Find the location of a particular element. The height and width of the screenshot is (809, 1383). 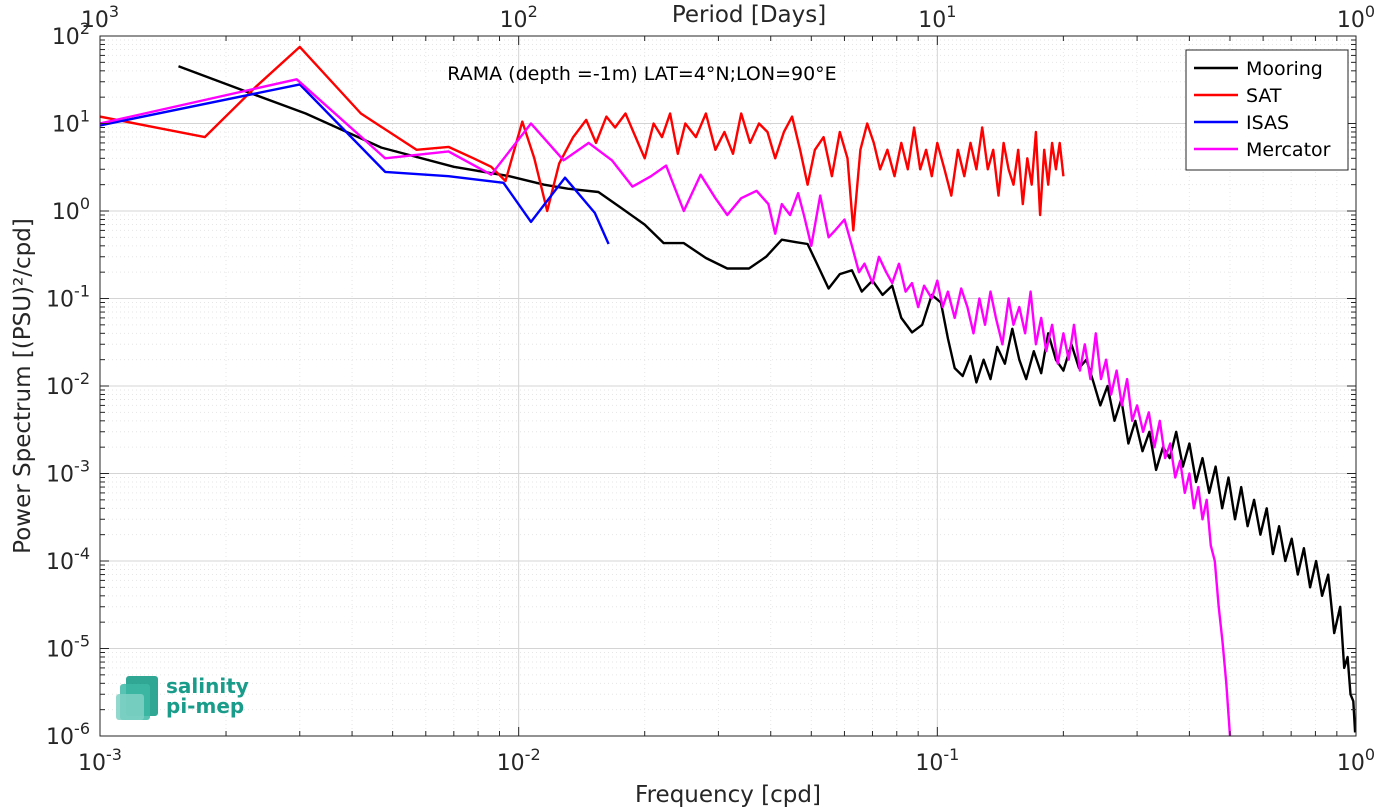

y-tick-label: 10² is located at coordinates (71, 34).